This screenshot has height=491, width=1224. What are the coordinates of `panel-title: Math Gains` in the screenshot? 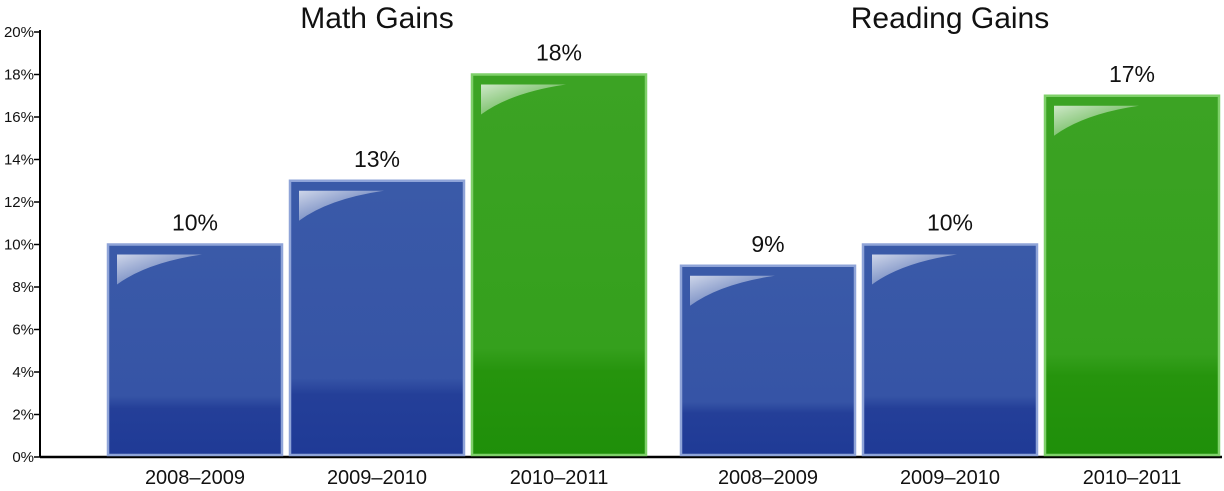 It's located at (376, 18).